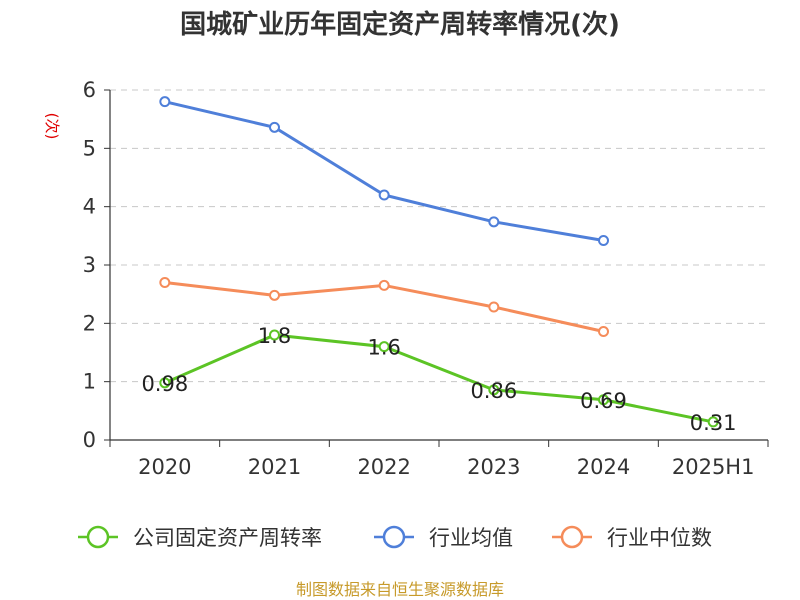 This screenshot has width=800, height=600. I want to click on legend-item-1: 行业均值, so click(443, 537).